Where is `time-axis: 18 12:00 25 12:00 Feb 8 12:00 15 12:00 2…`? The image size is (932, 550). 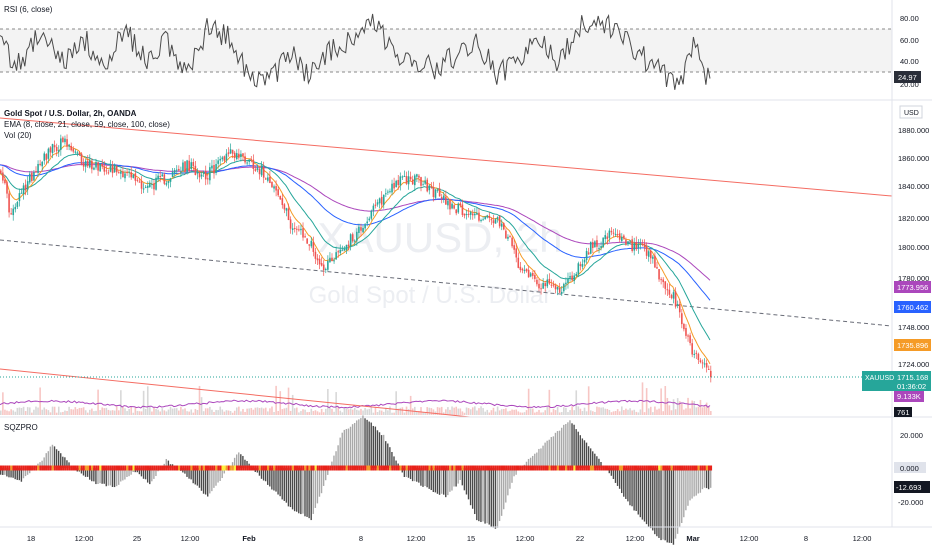
time-axis: 18 12:00 25 12:00 Feb 8 12:00 15 12:00 2… is located at coordinates (449, 538).